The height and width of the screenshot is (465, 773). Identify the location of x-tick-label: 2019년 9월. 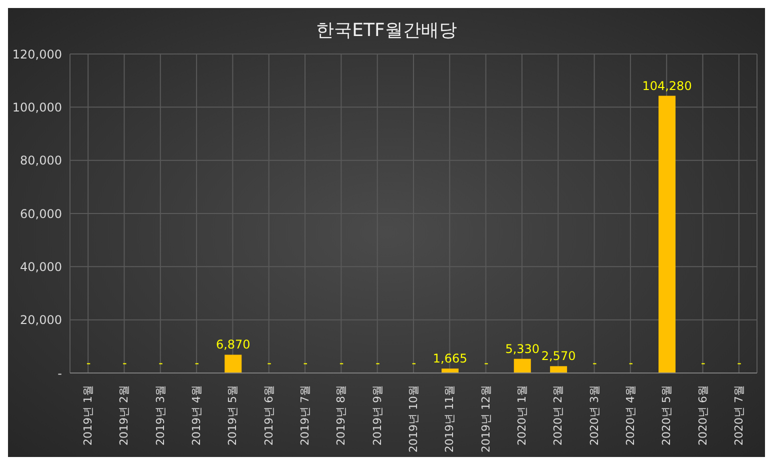
(377, 415).